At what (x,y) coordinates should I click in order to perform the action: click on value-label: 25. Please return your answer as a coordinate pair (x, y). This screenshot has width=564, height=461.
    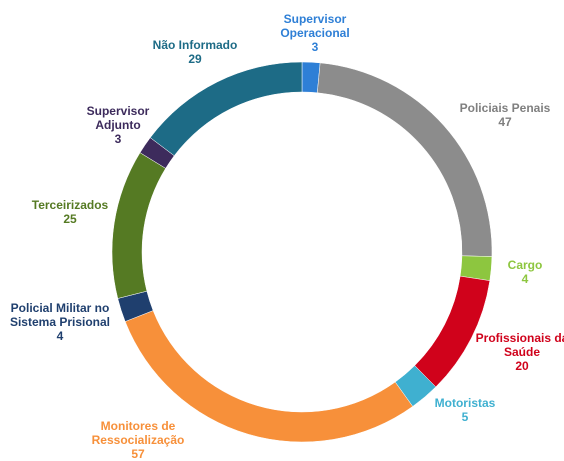
    Looking at the image, I should click on (70, 219).